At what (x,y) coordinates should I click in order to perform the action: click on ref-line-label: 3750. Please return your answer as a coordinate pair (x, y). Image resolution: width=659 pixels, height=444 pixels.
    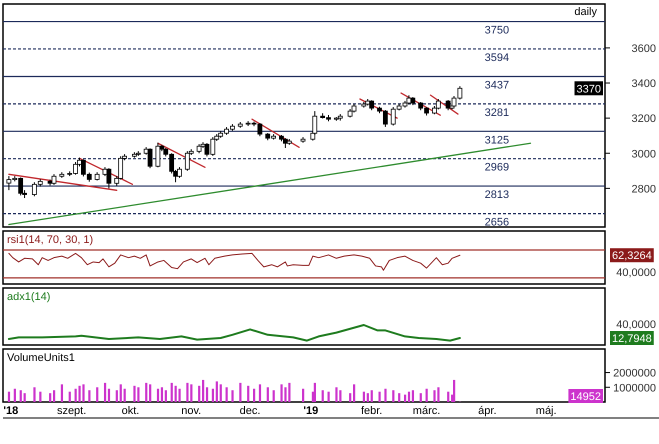
    Looking at the image, I should click on (497, 30).